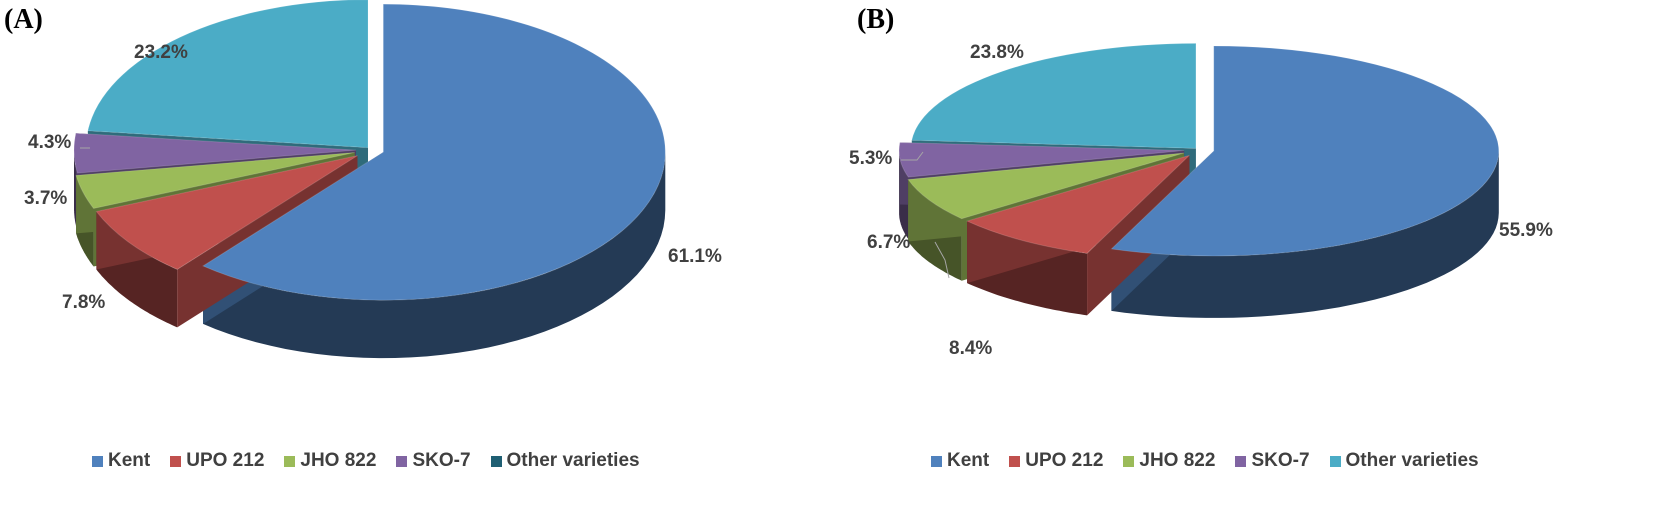  What do you see at coordinates (970, 348) in the screenshot?
I see `data-label: 8.4%` at bounding box center [970, 348].